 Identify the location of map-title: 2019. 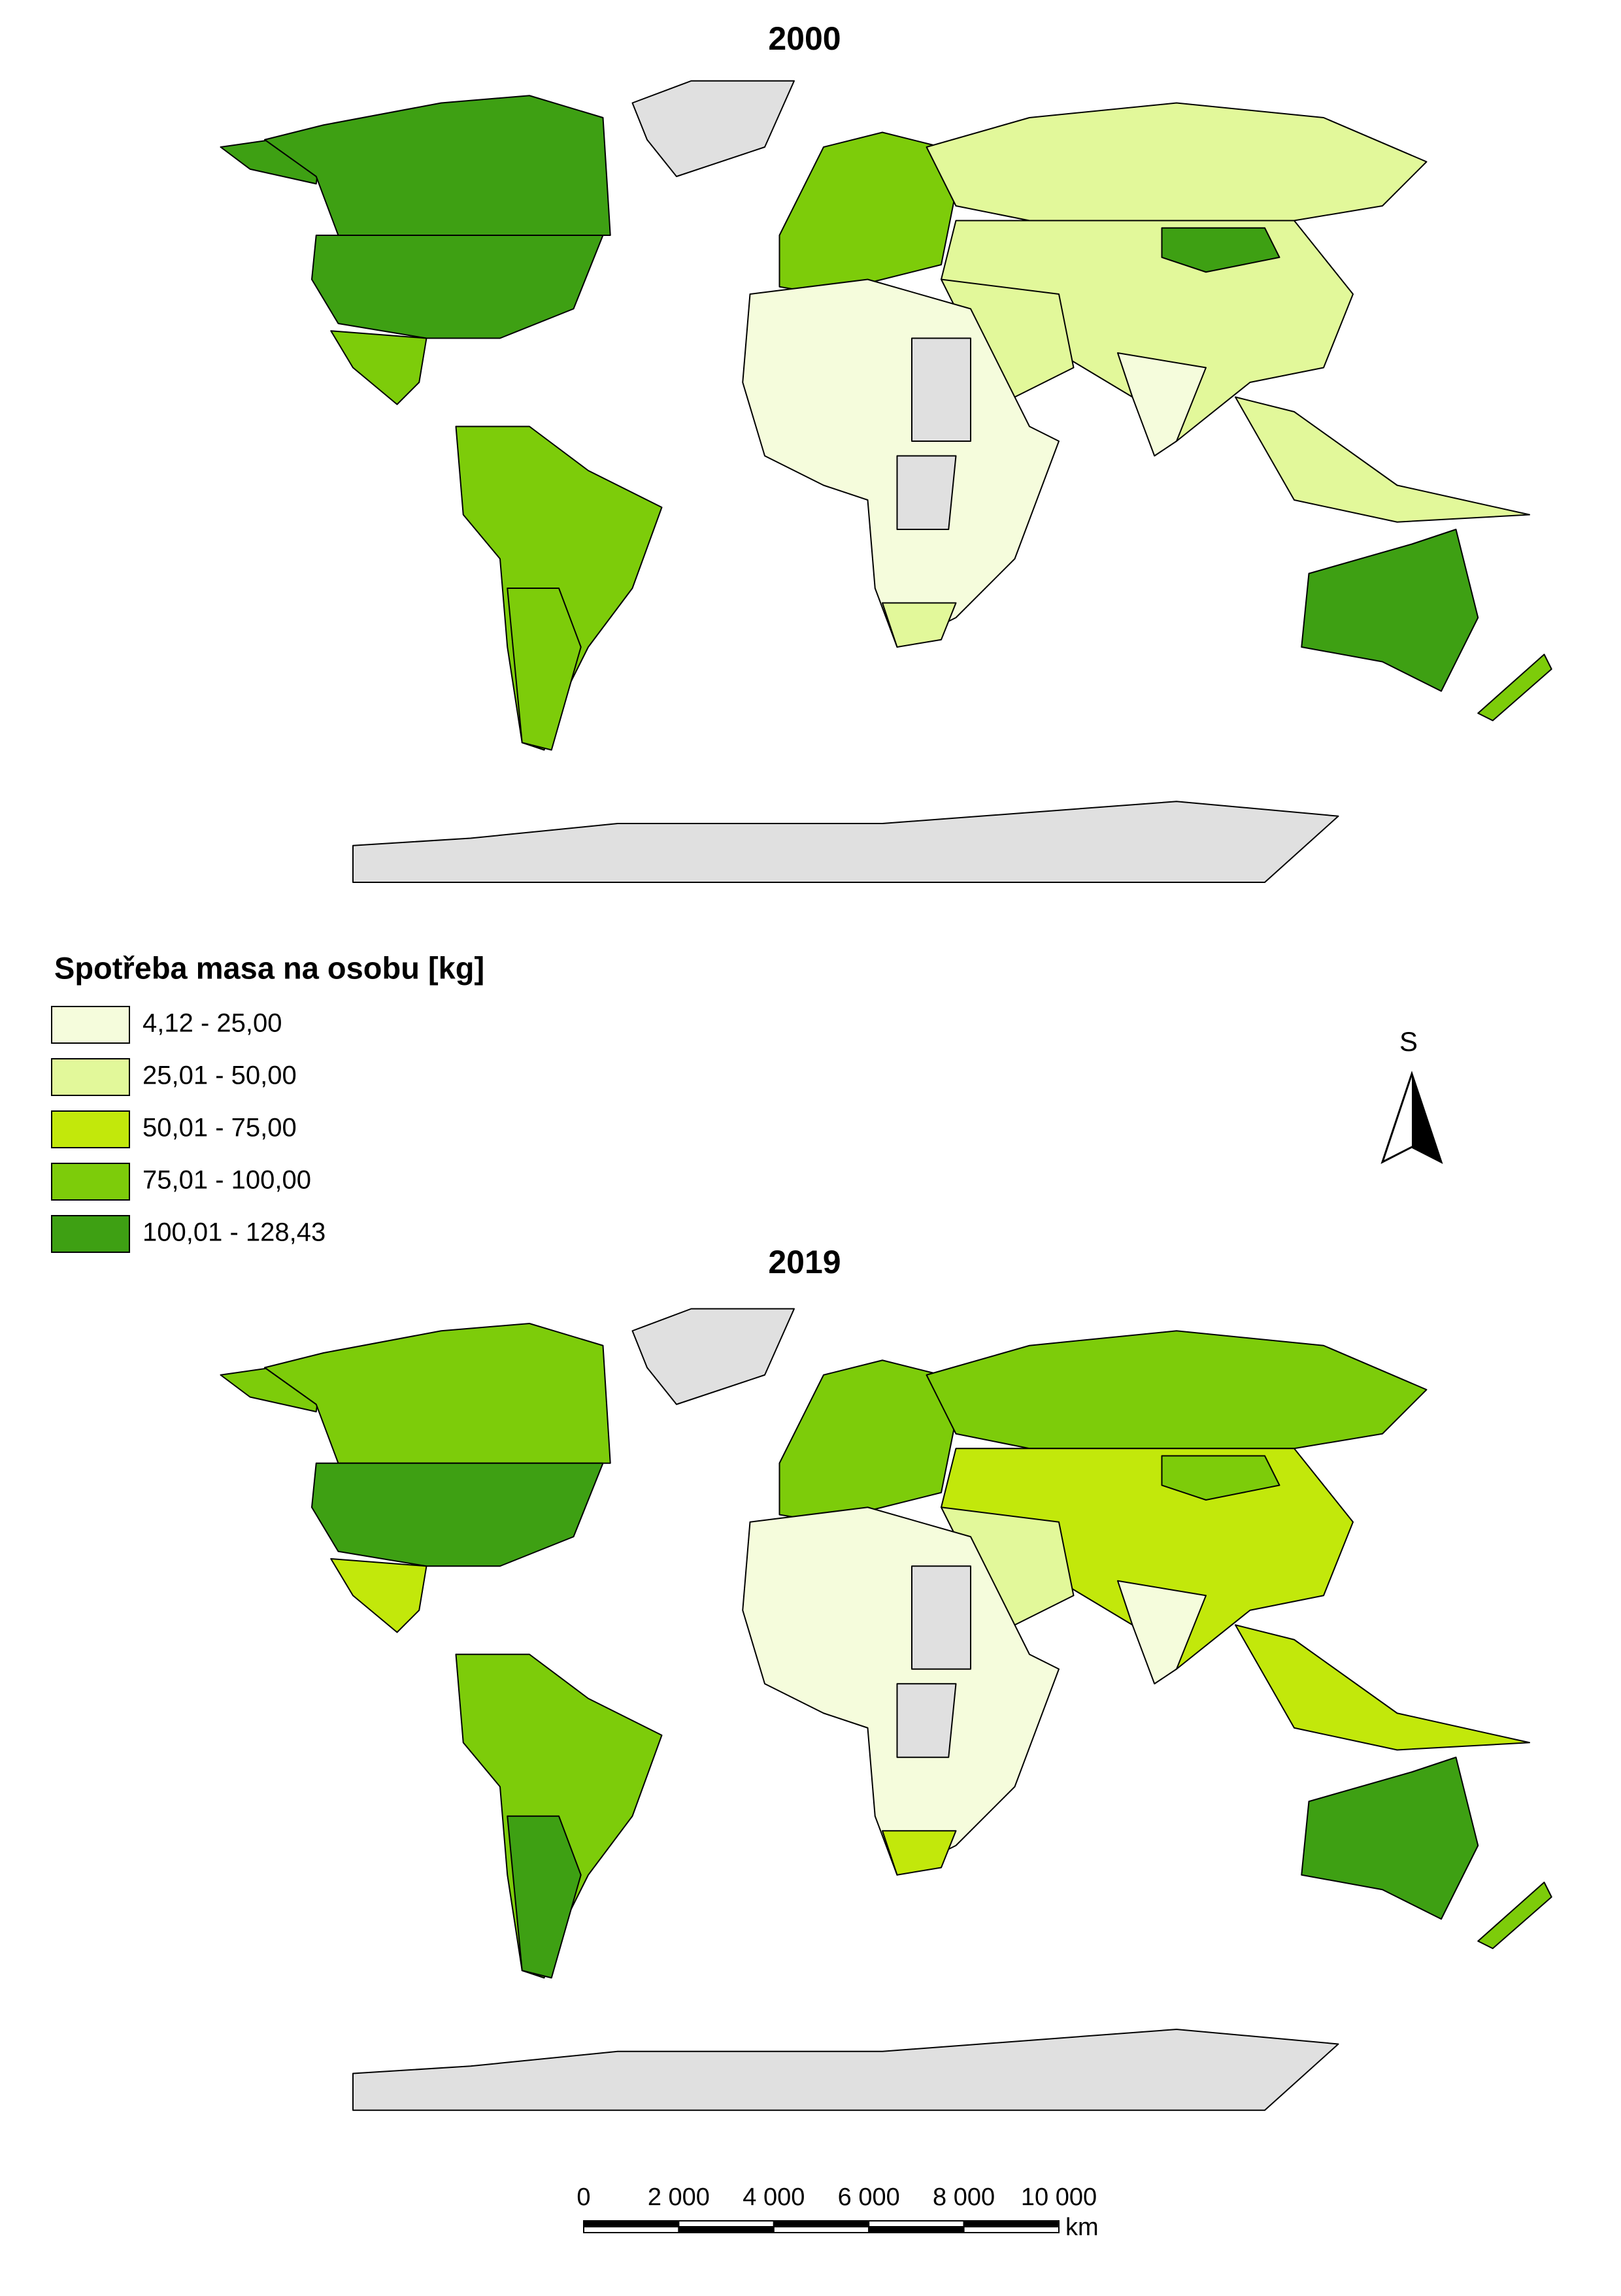
(805, 1262).